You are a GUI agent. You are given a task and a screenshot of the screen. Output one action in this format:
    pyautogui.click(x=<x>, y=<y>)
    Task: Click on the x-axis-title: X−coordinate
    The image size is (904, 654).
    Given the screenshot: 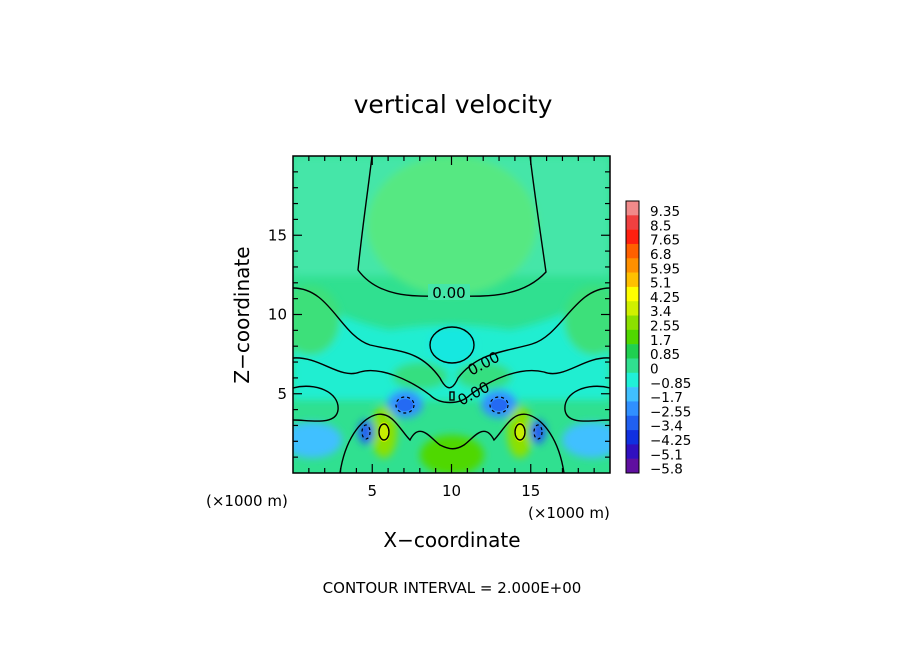 What is the action you would take?
    pyautogui.click(x=451, y=540)
    